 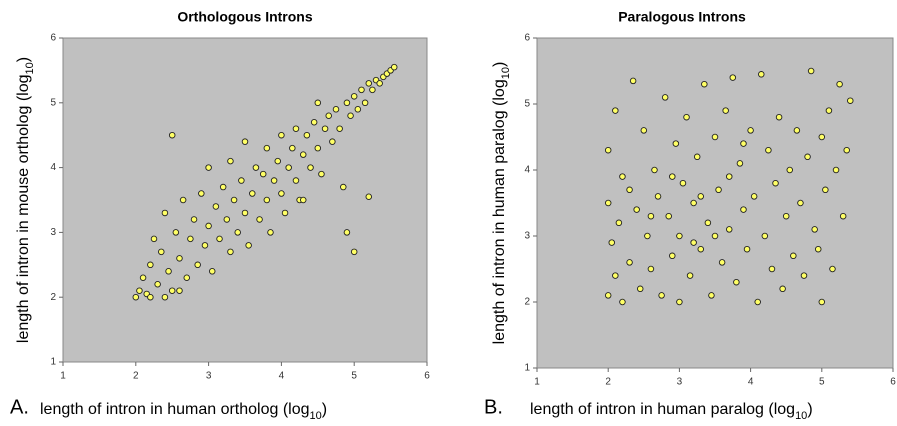 I want to click on y-tick-label: 2, so click(x=527, y=302).